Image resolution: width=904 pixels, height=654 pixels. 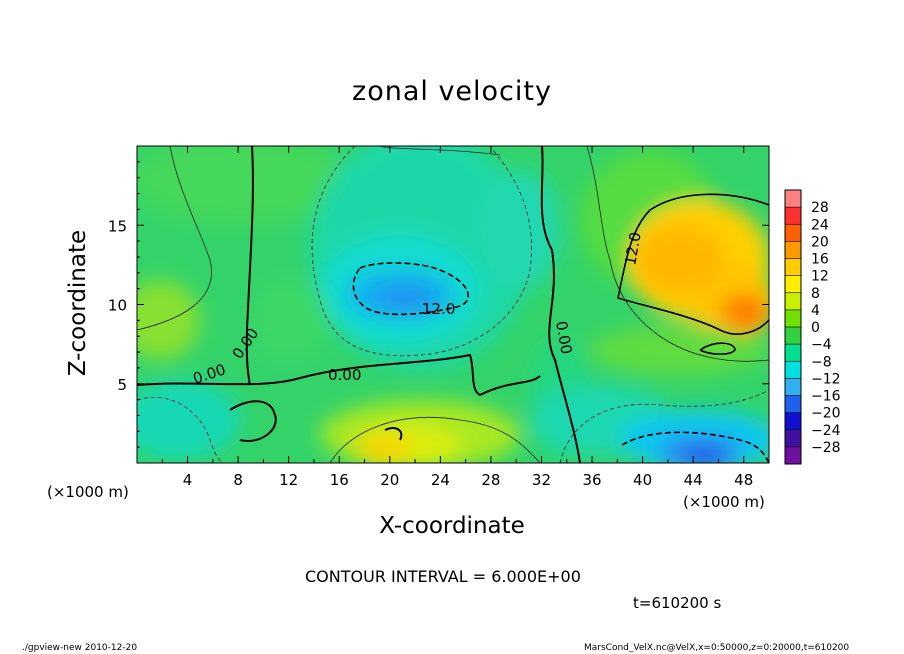 I want to click on colorbar-label: 8, so click(x=815, y=294).